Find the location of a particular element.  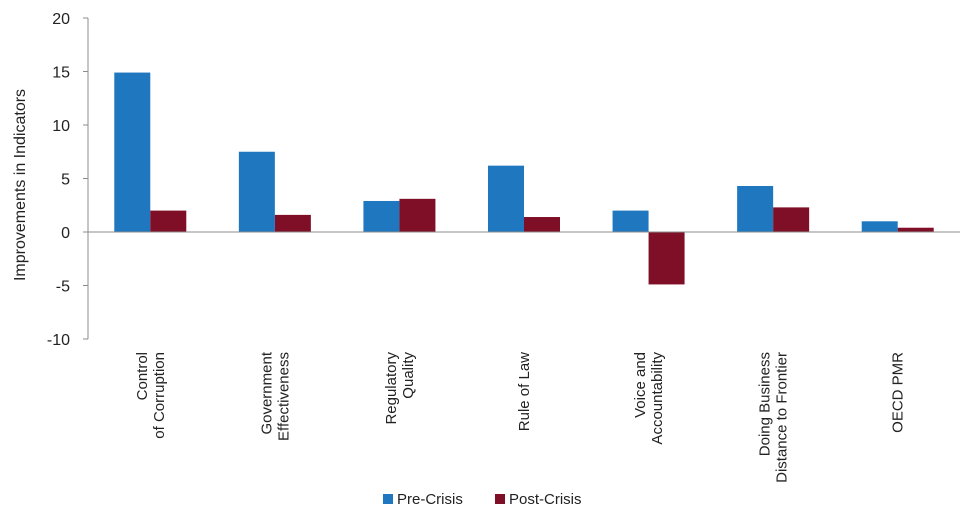

legend-label: Pre-Crisis is located at coordinates (430, 499).